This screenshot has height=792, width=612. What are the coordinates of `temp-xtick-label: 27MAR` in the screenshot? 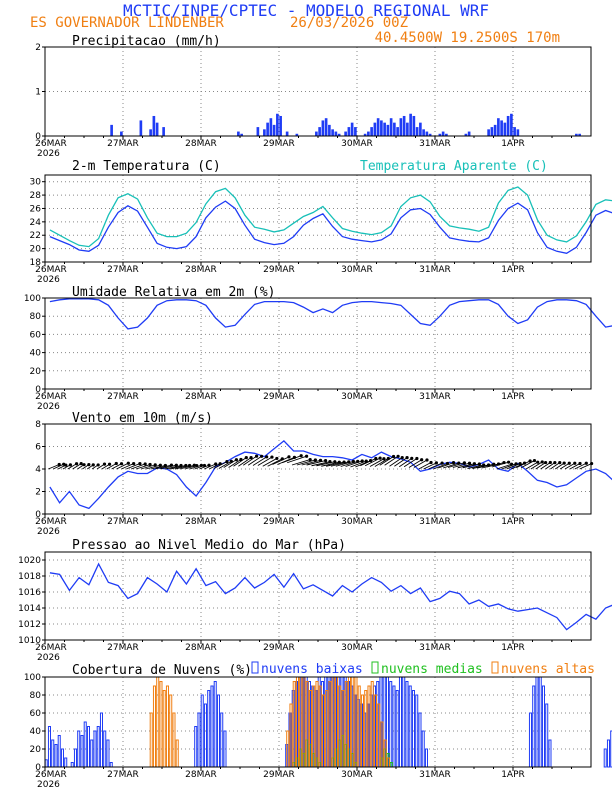 It's located at (123, 270).